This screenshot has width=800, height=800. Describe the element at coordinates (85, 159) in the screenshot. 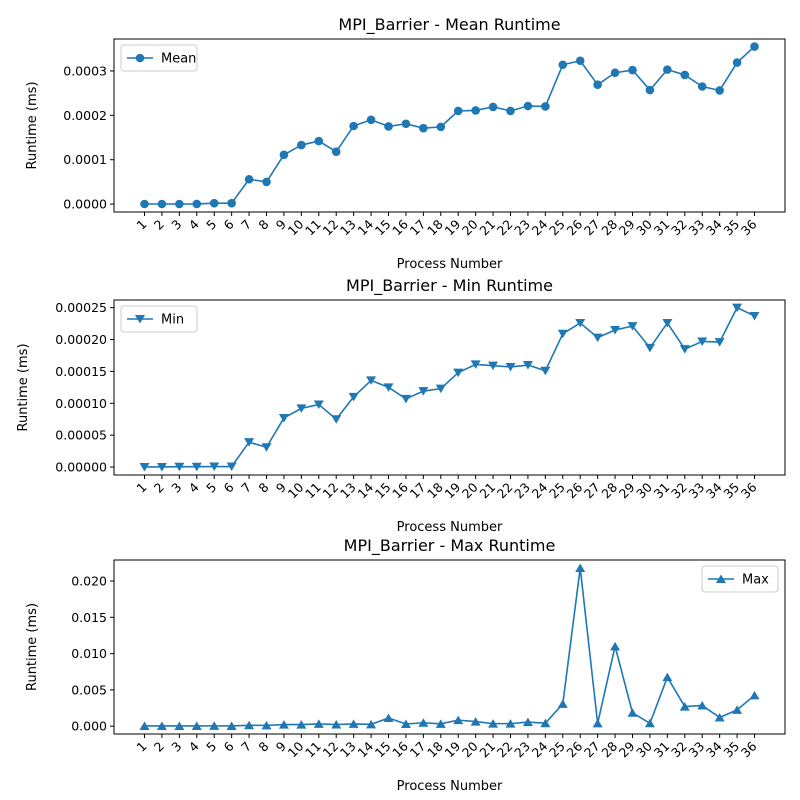

I see `y-tick-label: 0.0001` at that location.